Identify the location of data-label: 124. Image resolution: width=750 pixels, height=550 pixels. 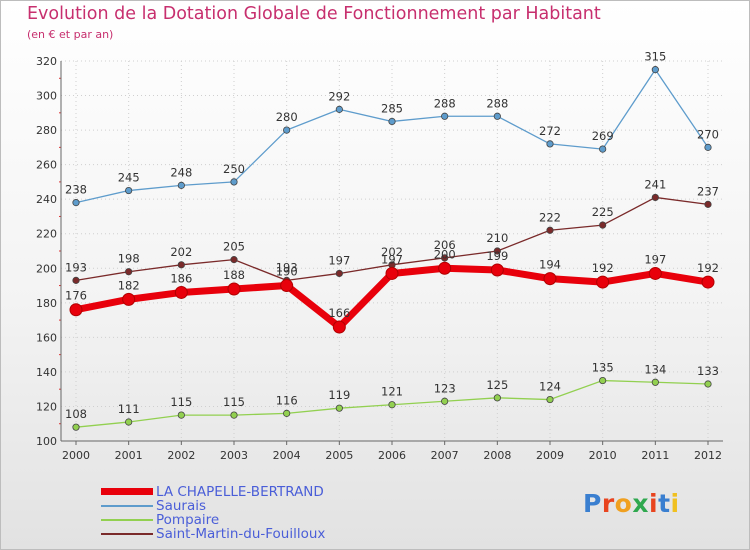
(550, 387).